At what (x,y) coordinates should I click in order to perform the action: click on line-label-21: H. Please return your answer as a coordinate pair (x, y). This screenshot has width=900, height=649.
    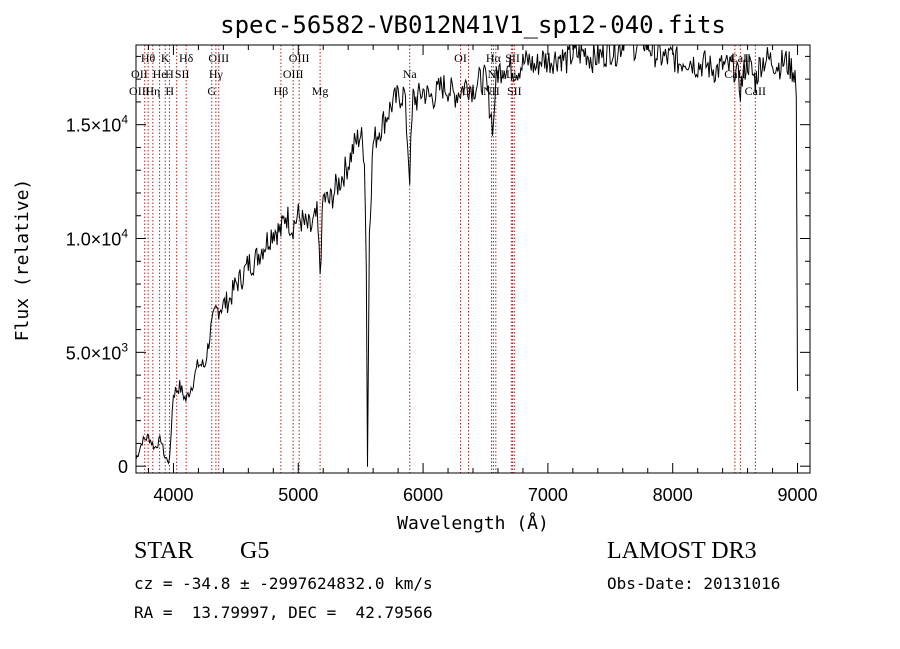
    Looking at the image, I should click on (169, 91).